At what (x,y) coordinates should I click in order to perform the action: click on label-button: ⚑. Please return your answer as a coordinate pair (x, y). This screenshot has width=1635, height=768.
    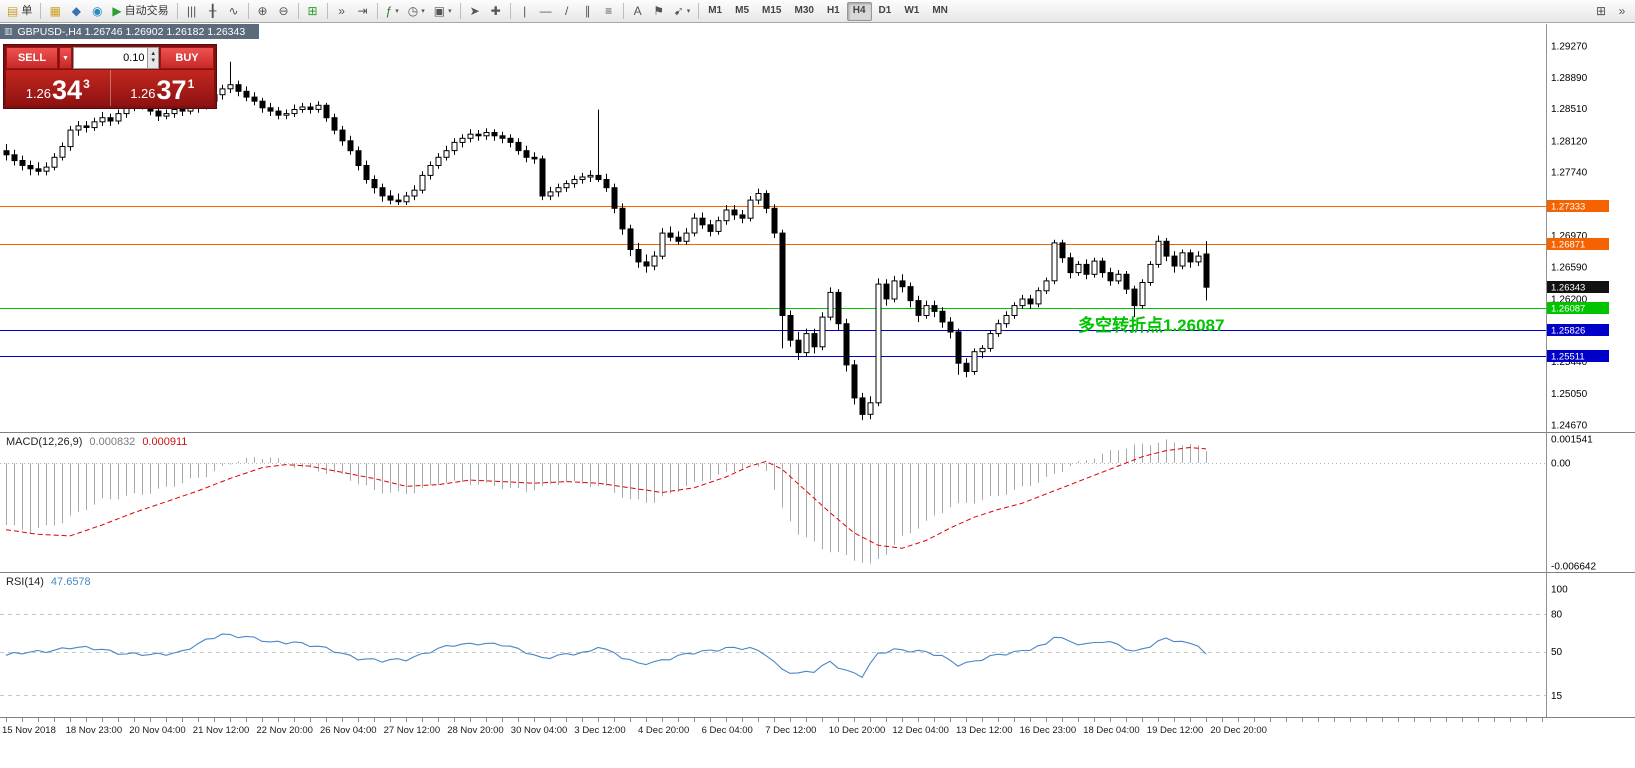
    Looking at the image, I should click on (659, 11).